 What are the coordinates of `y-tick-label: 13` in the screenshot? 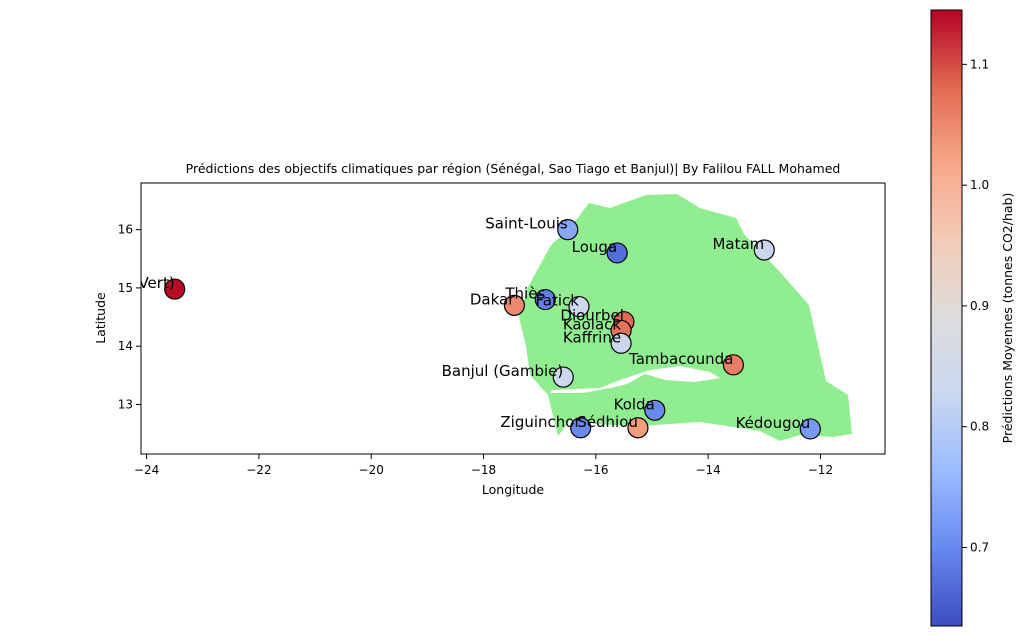 It's located at (125, 404).